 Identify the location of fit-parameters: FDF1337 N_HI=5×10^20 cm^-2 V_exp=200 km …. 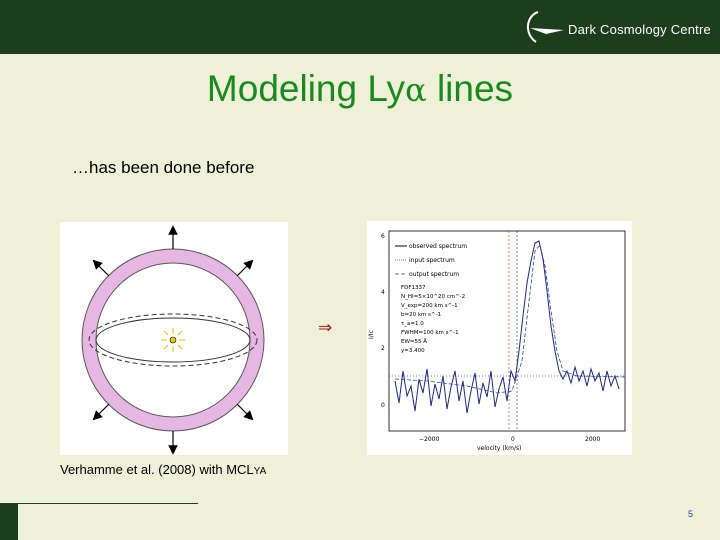
(433, 319).